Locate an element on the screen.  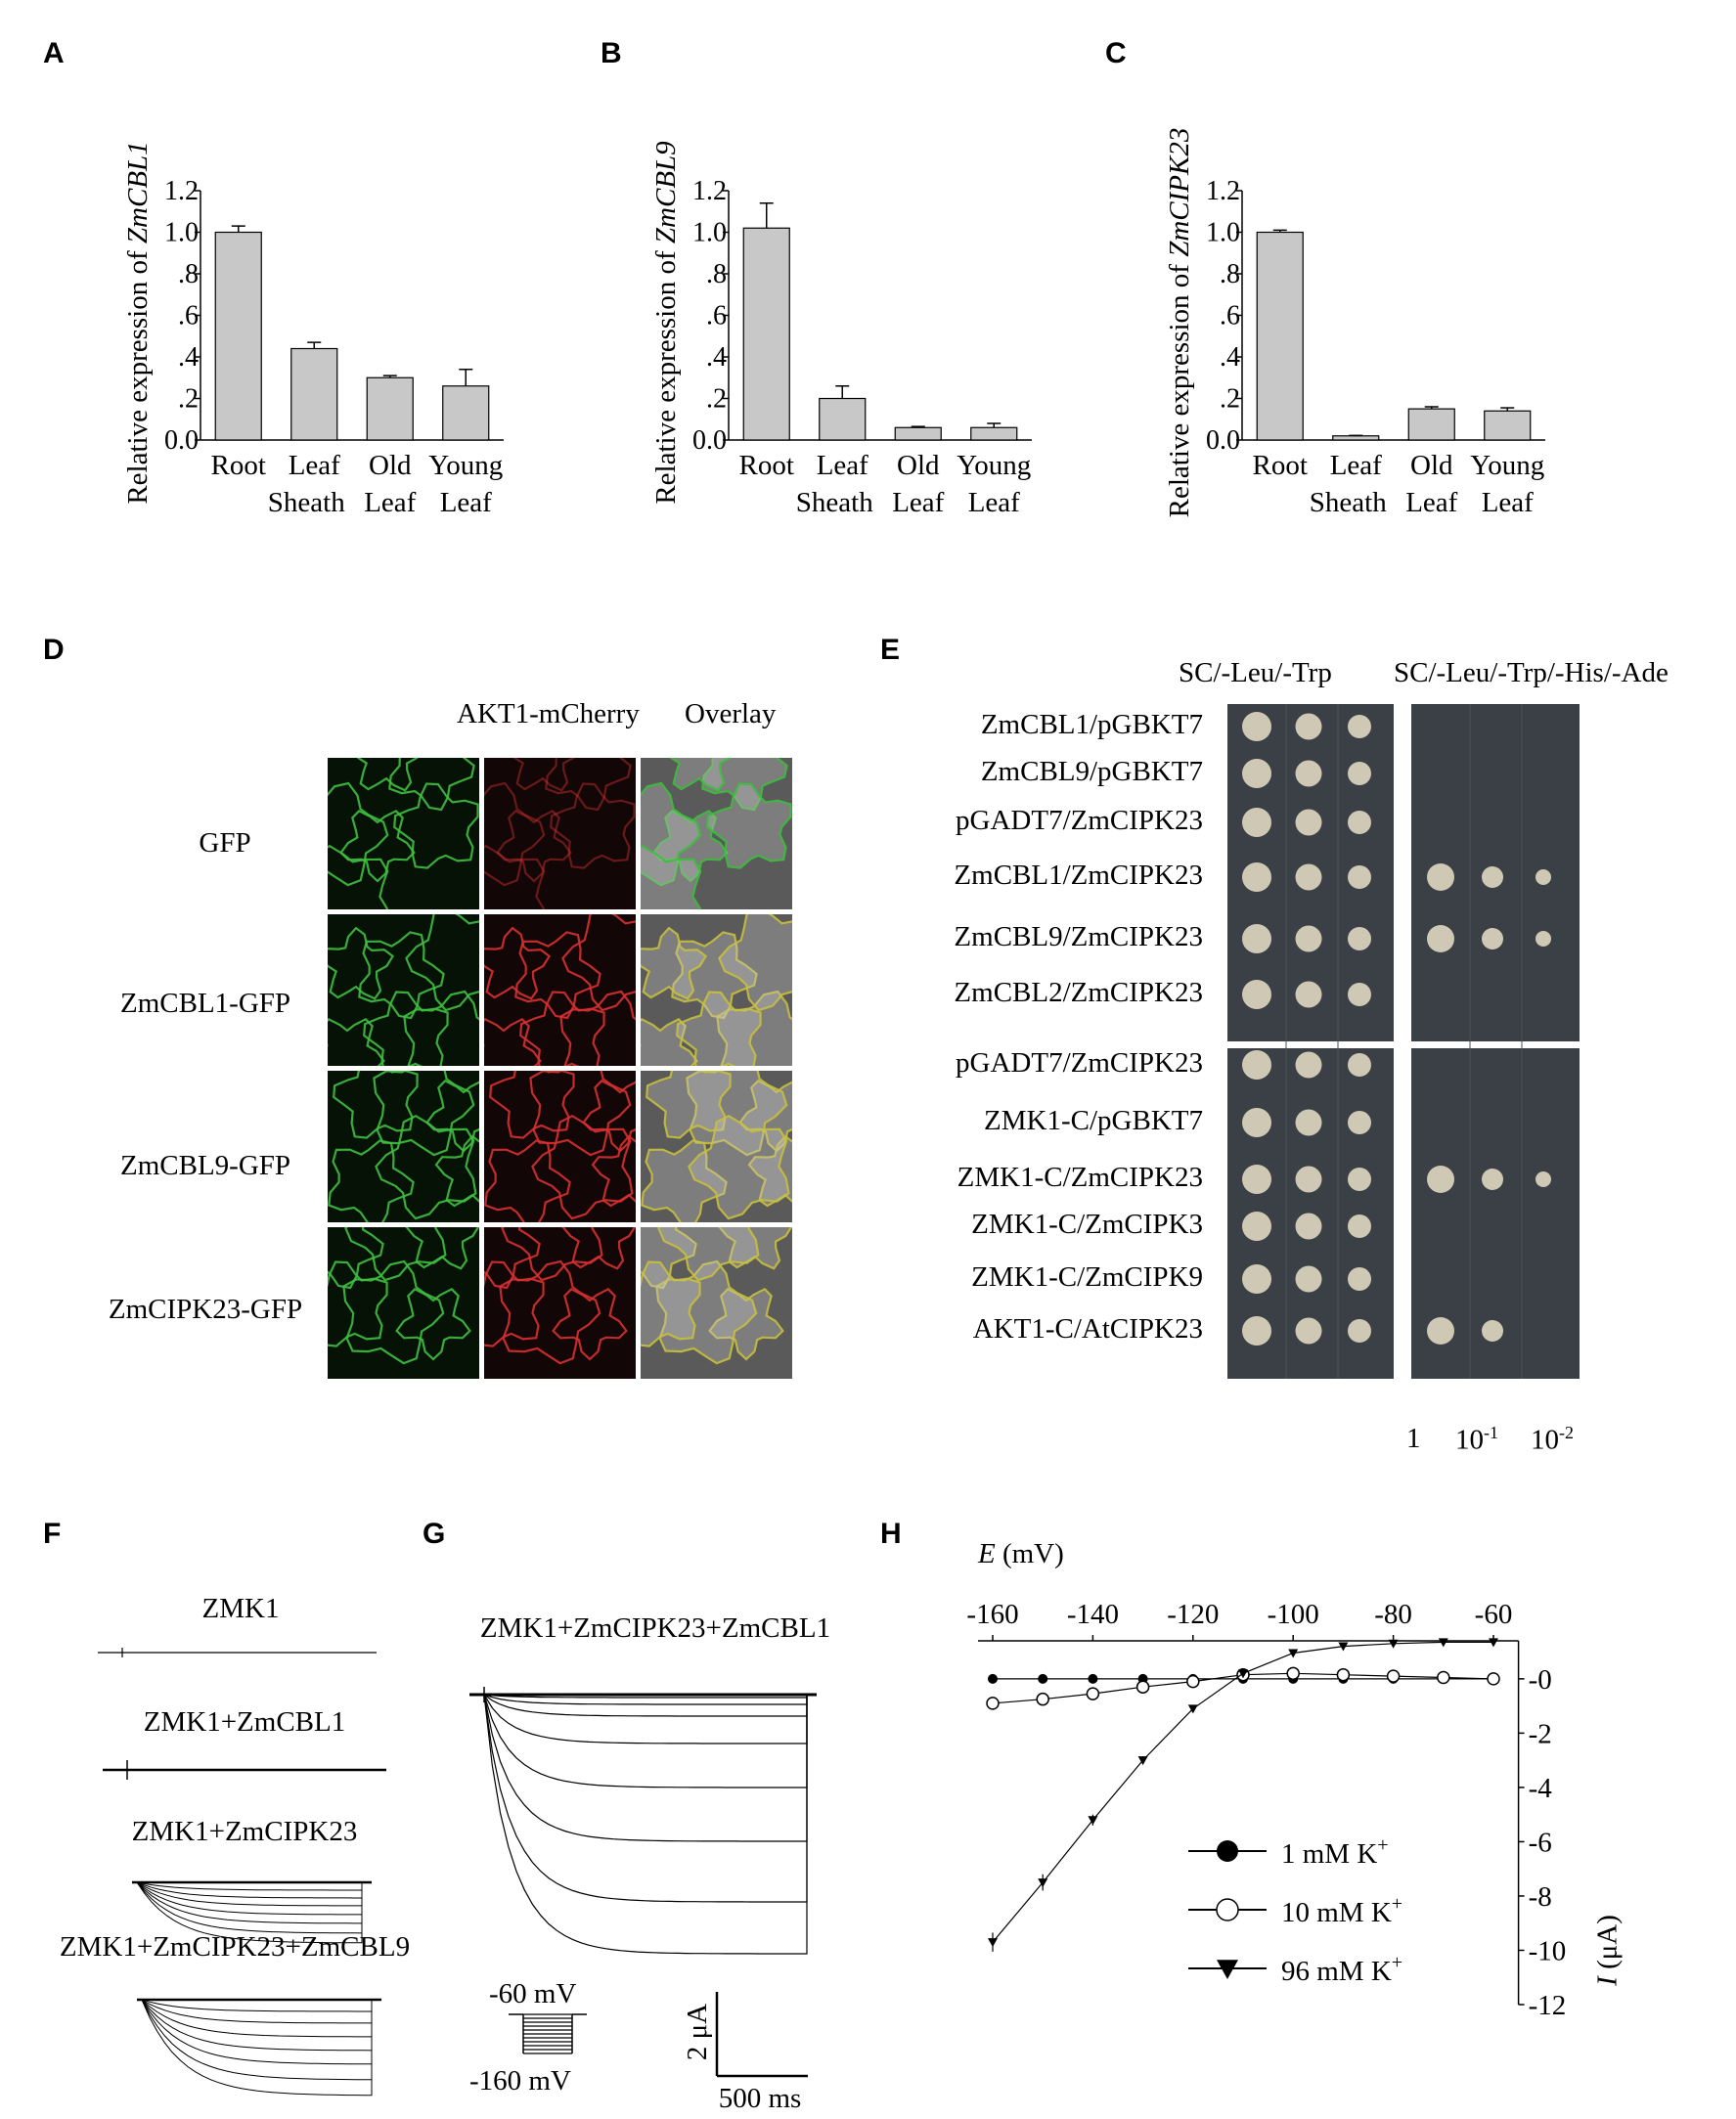
micrograph-overlay-row2 is located at coordinates (717, 990).